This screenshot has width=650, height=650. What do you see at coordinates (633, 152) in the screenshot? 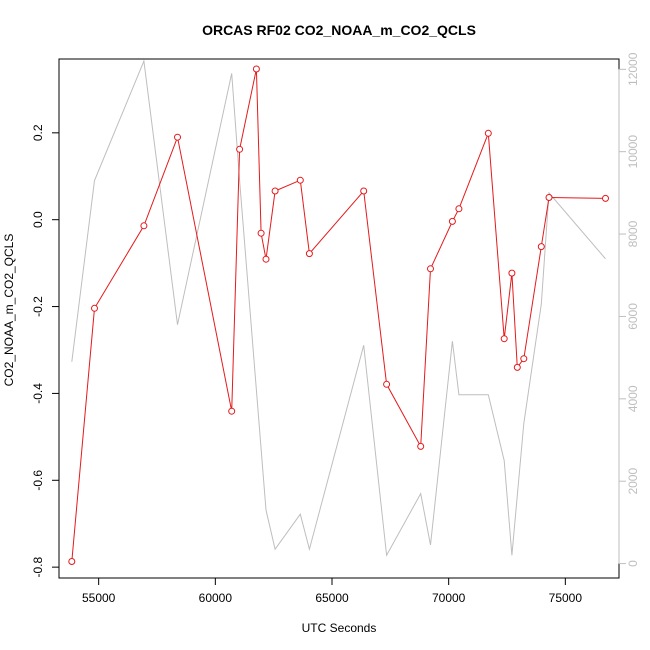
I see `secondary-y-tick-label: 10000` at bounding box center [633, 152].